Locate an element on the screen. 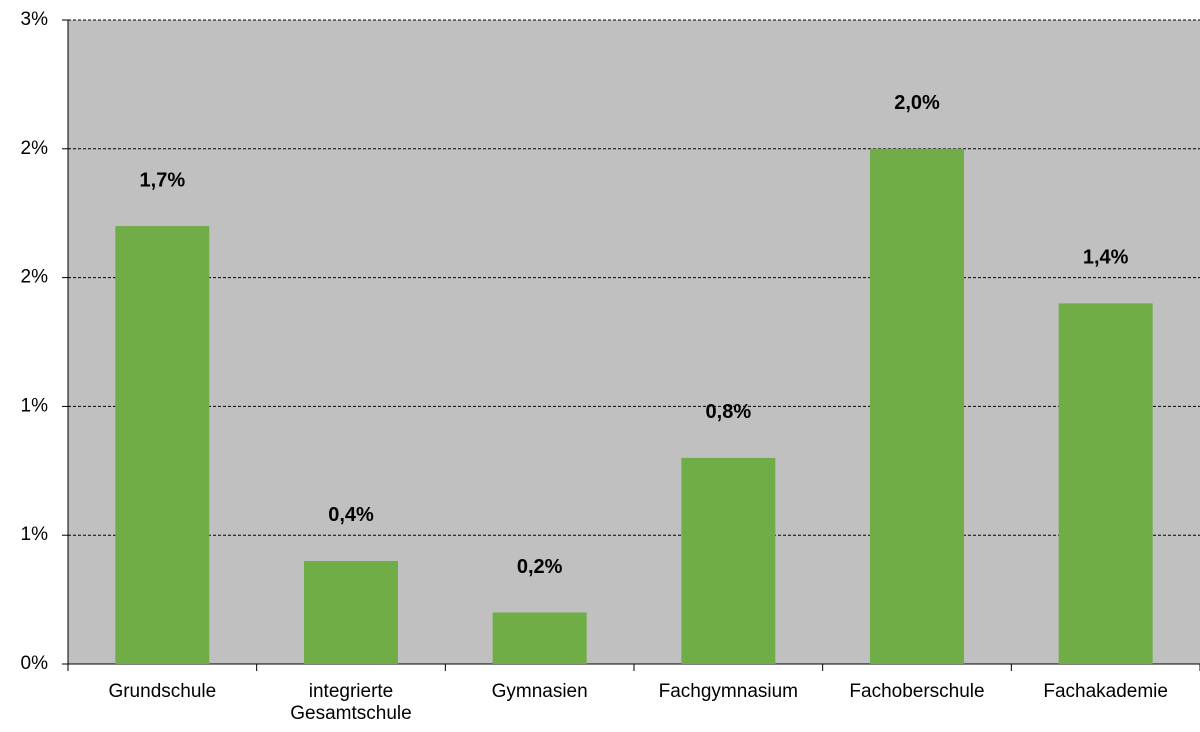 The height and width of the screenshot is (732, 1200). x-tick-label: Fachgymnasium is located at coordinates (728, 691).